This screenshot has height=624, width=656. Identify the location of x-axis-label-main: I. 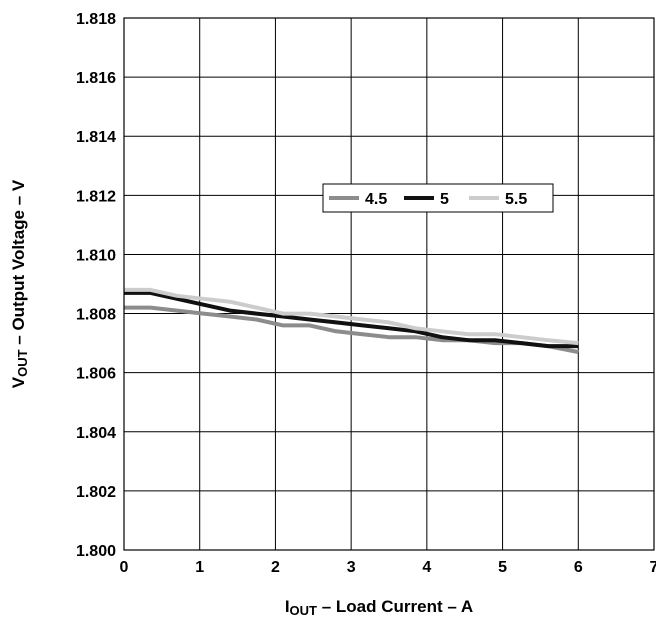
(287, 606).